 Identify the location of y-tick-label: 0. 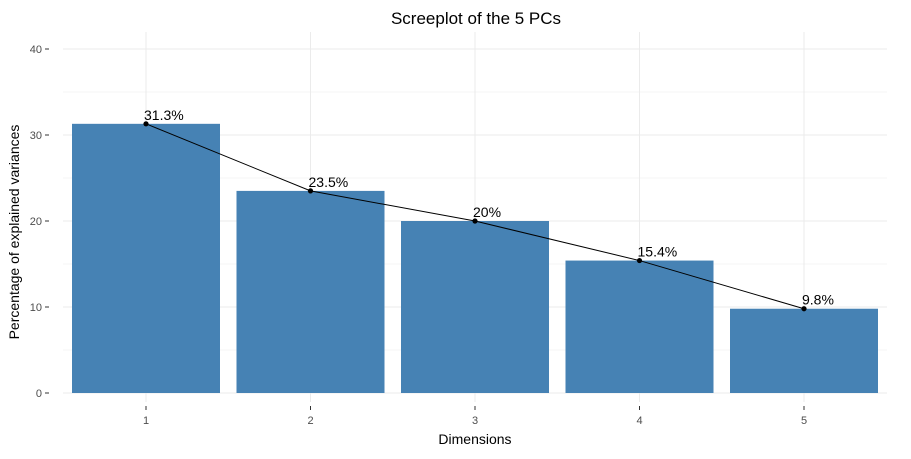
(39, 394).